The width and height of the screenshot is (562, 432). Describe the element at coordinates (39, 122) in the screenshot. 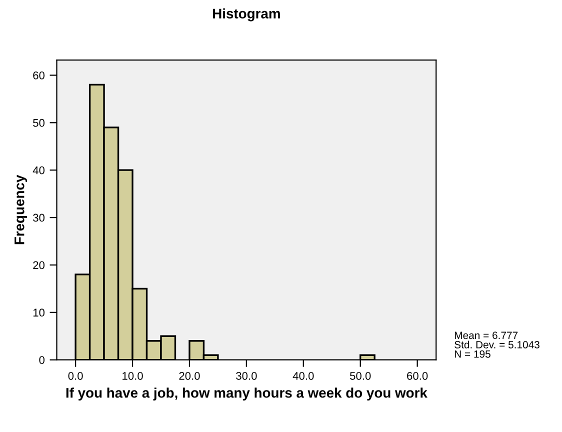

I see `y-tick-label: 50` at that location.